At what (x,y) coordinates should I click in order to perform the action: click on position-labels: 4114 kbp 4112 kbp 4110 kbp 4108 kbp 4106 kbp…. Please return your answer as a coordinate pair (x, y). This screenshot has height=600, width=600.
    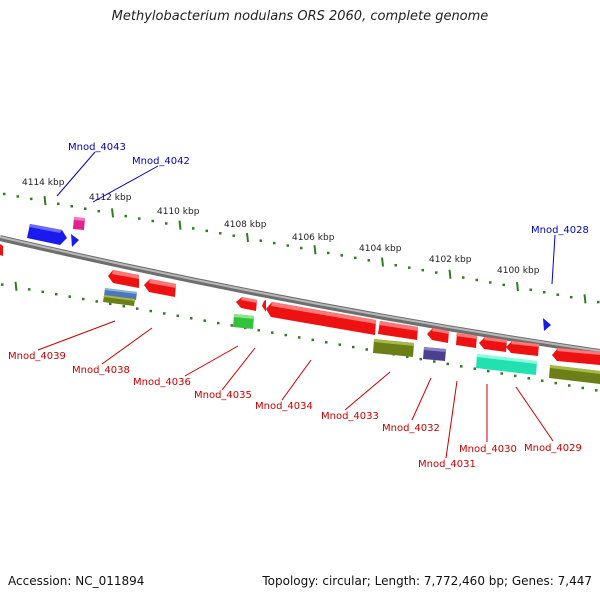
    Looking at the image, I should click on (281, 227).